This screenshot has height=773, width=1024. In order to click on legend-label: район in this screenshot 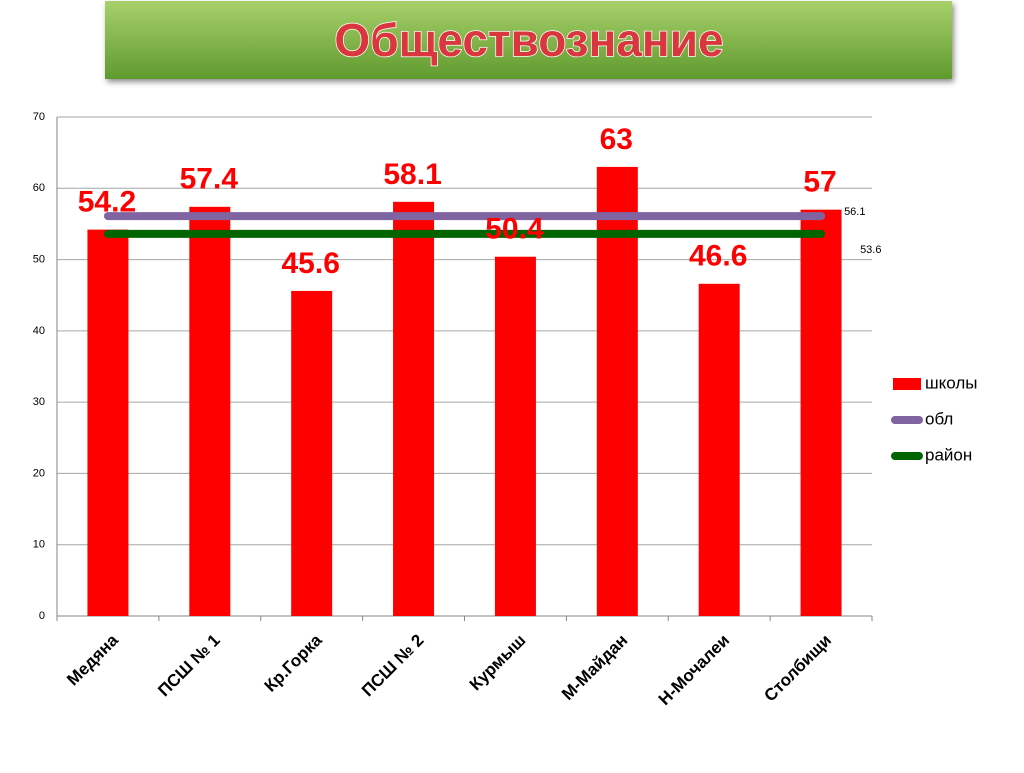, I will do `click(948, 454)`.